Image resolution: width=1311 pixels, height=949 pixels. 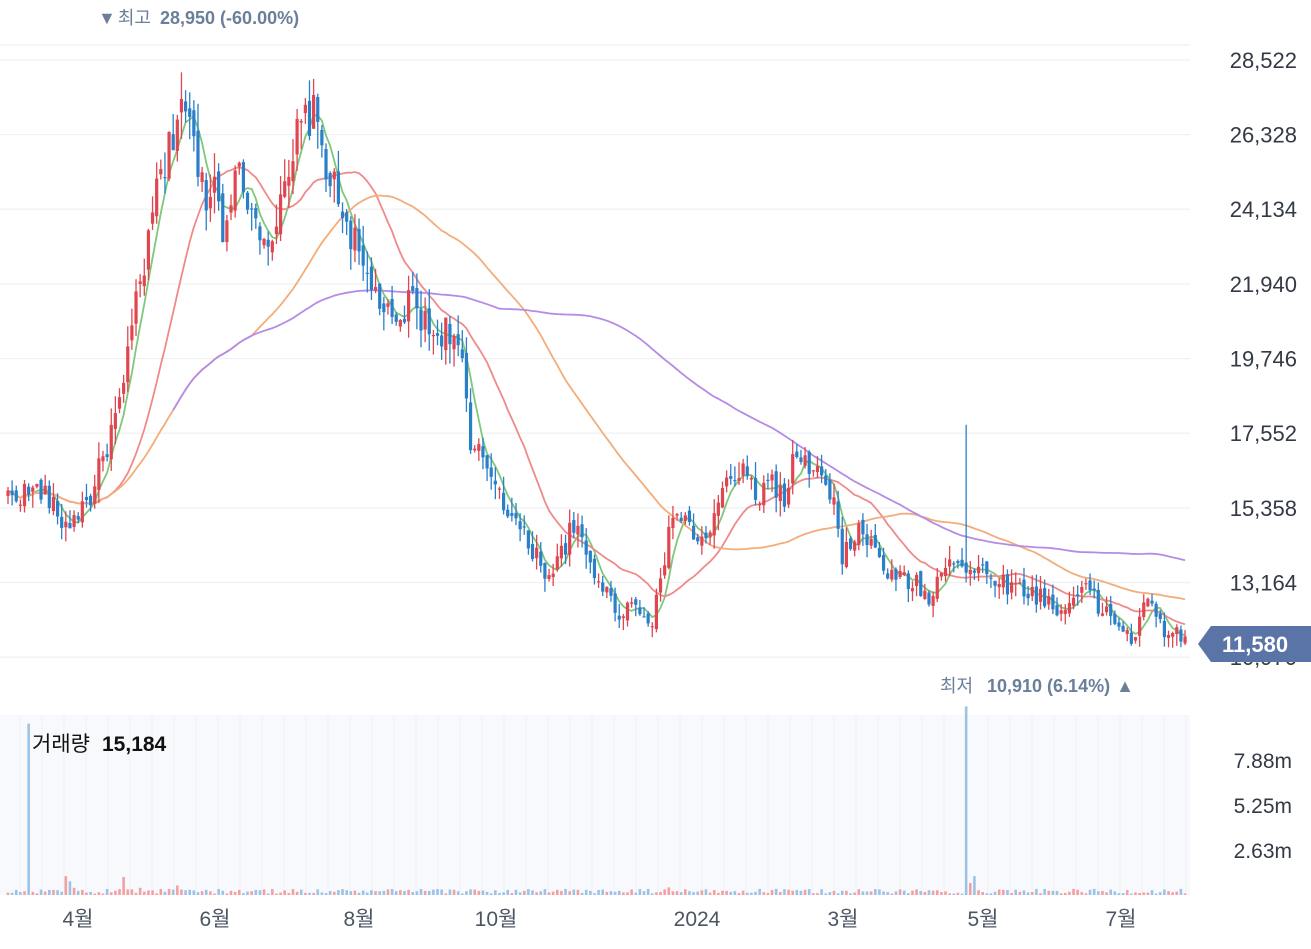 What do you see at coordinates (1060, 686) in the screenshot?
I see `low-annotation-value: 10,910 (6.14%) ▲` at bounding box center [1060, 686].